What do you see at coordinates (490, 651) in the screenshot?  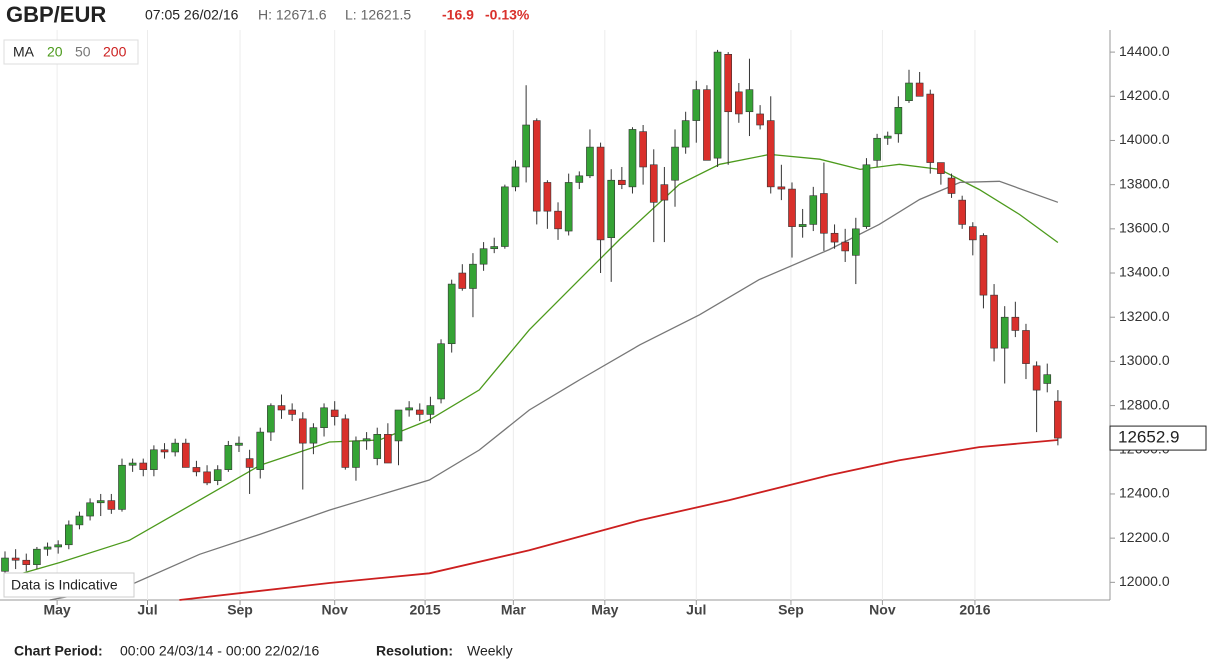 I see `resolution: Weekly` at bounding box center [490, 651].